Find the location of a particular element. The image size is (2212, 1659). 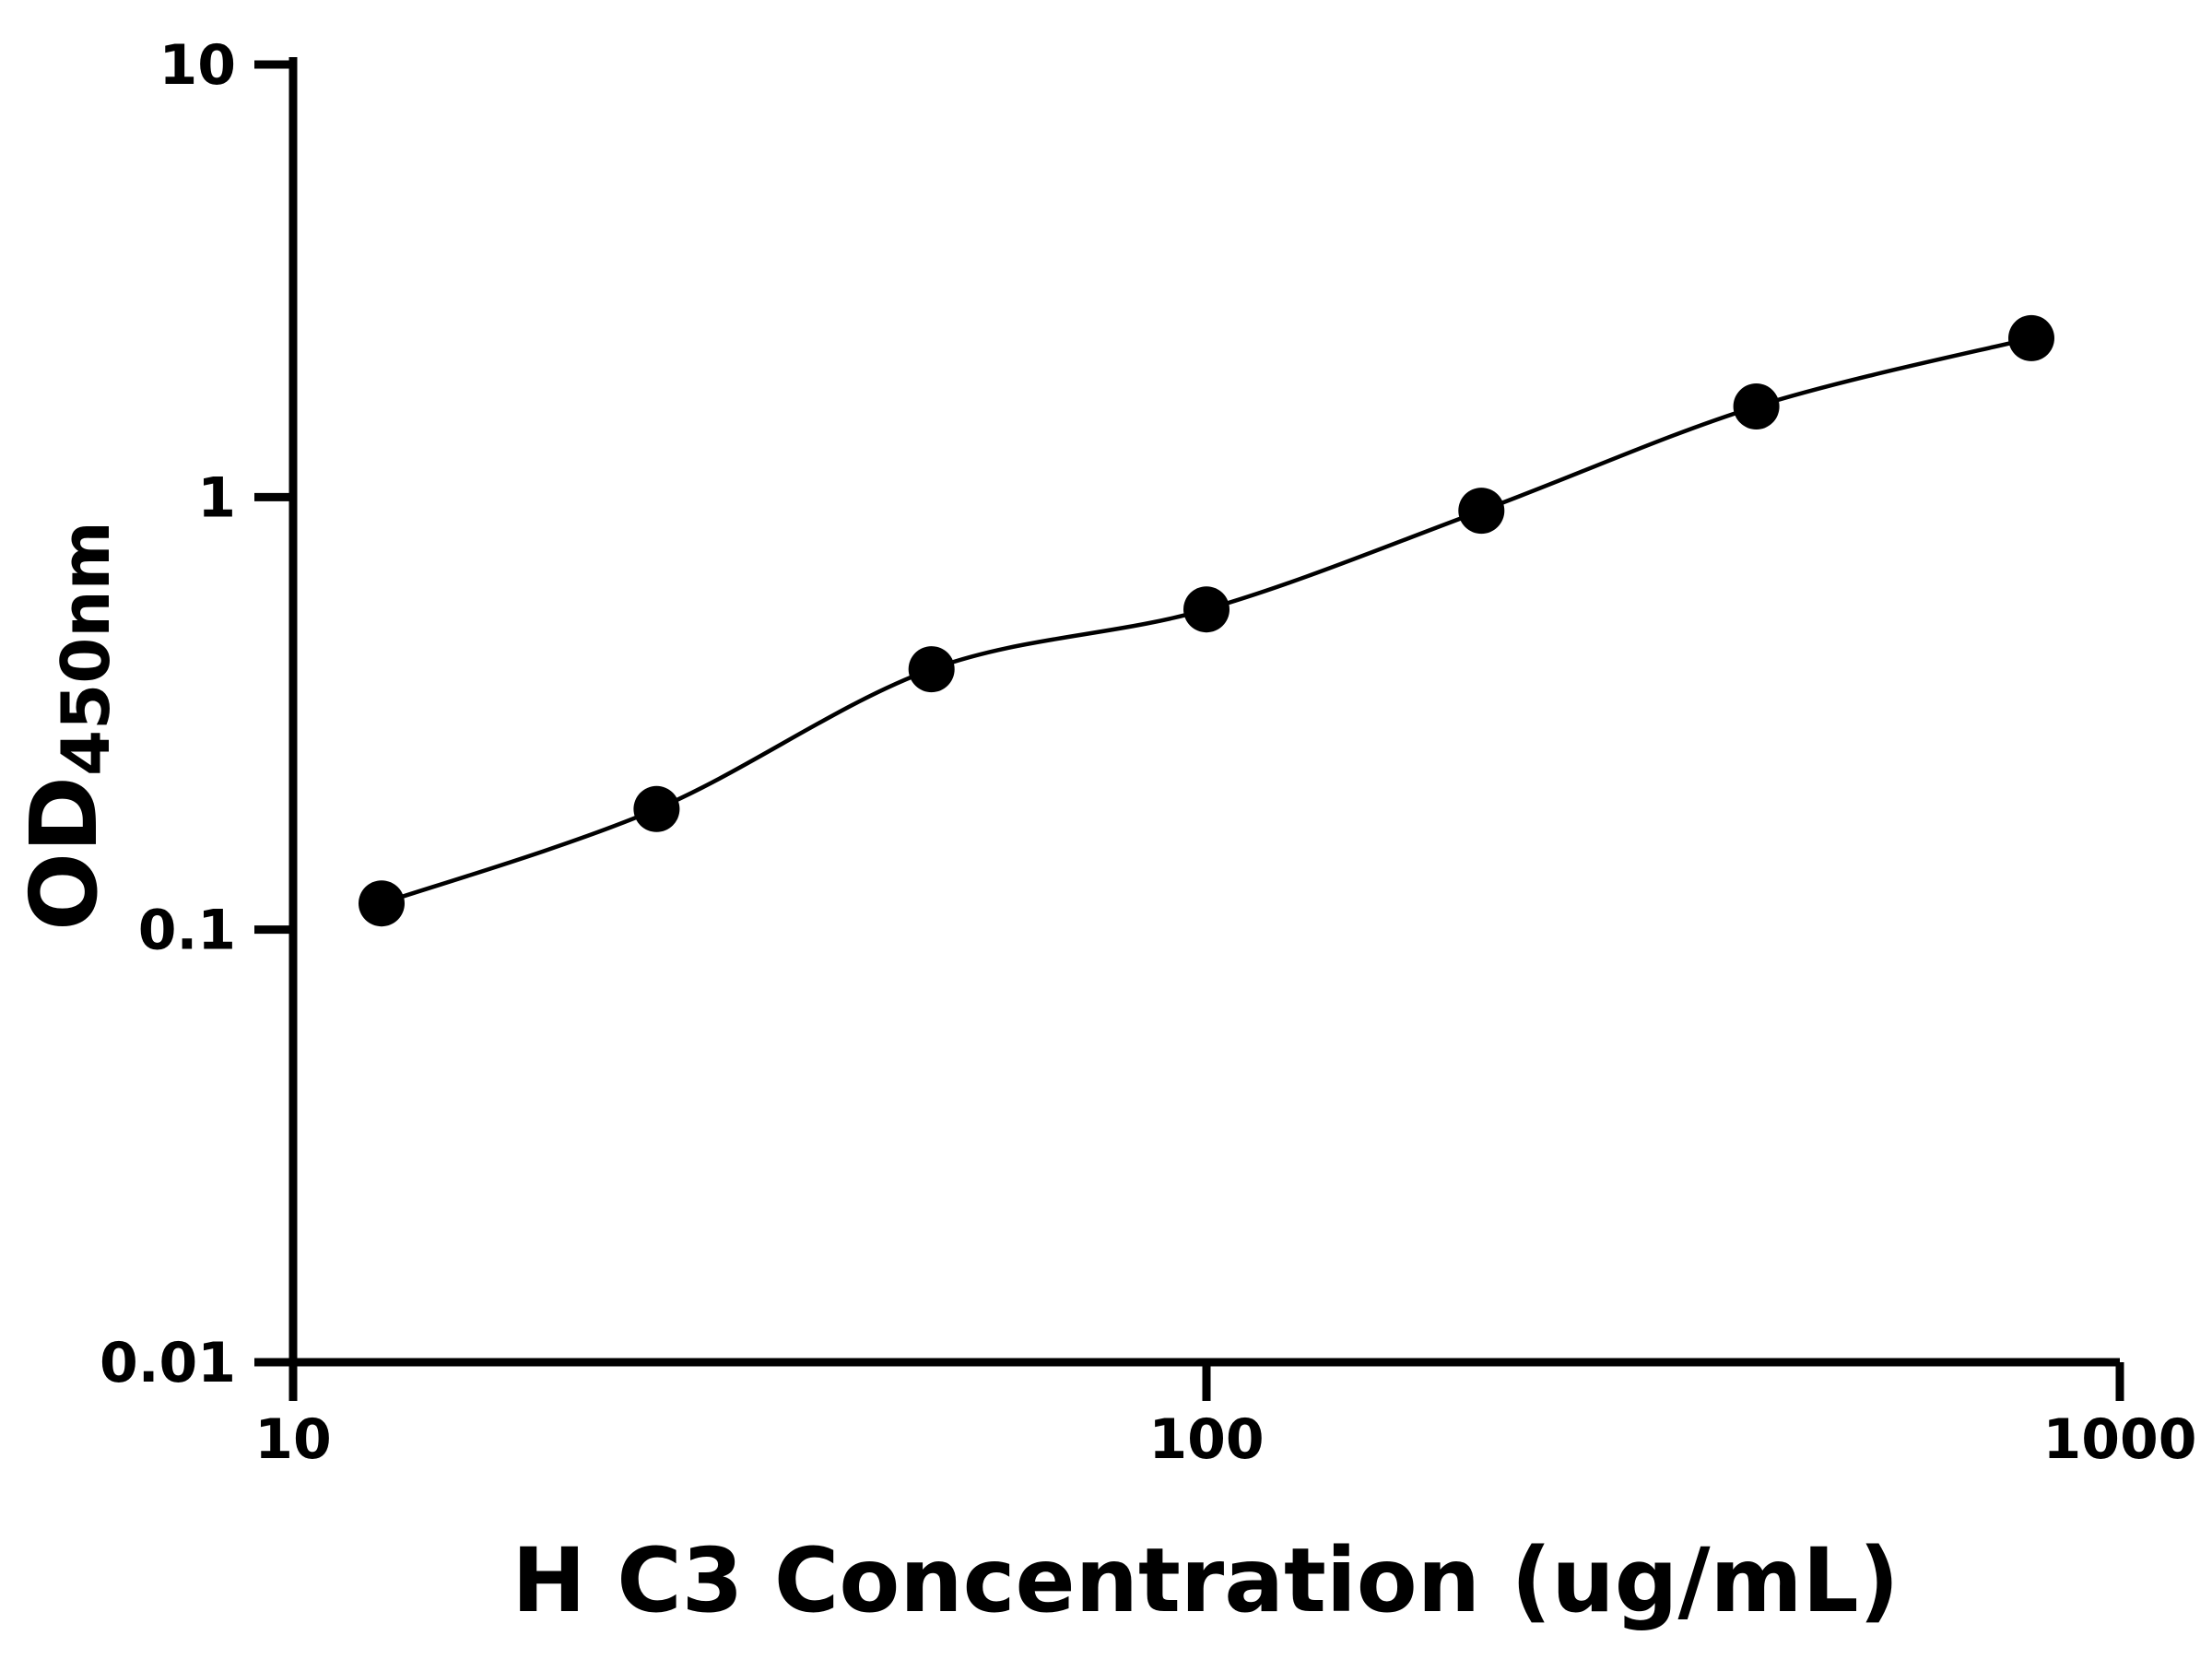

x-axis-title: H C3 Concentration (ug/mL) is located at coordinates (1205, 1580).